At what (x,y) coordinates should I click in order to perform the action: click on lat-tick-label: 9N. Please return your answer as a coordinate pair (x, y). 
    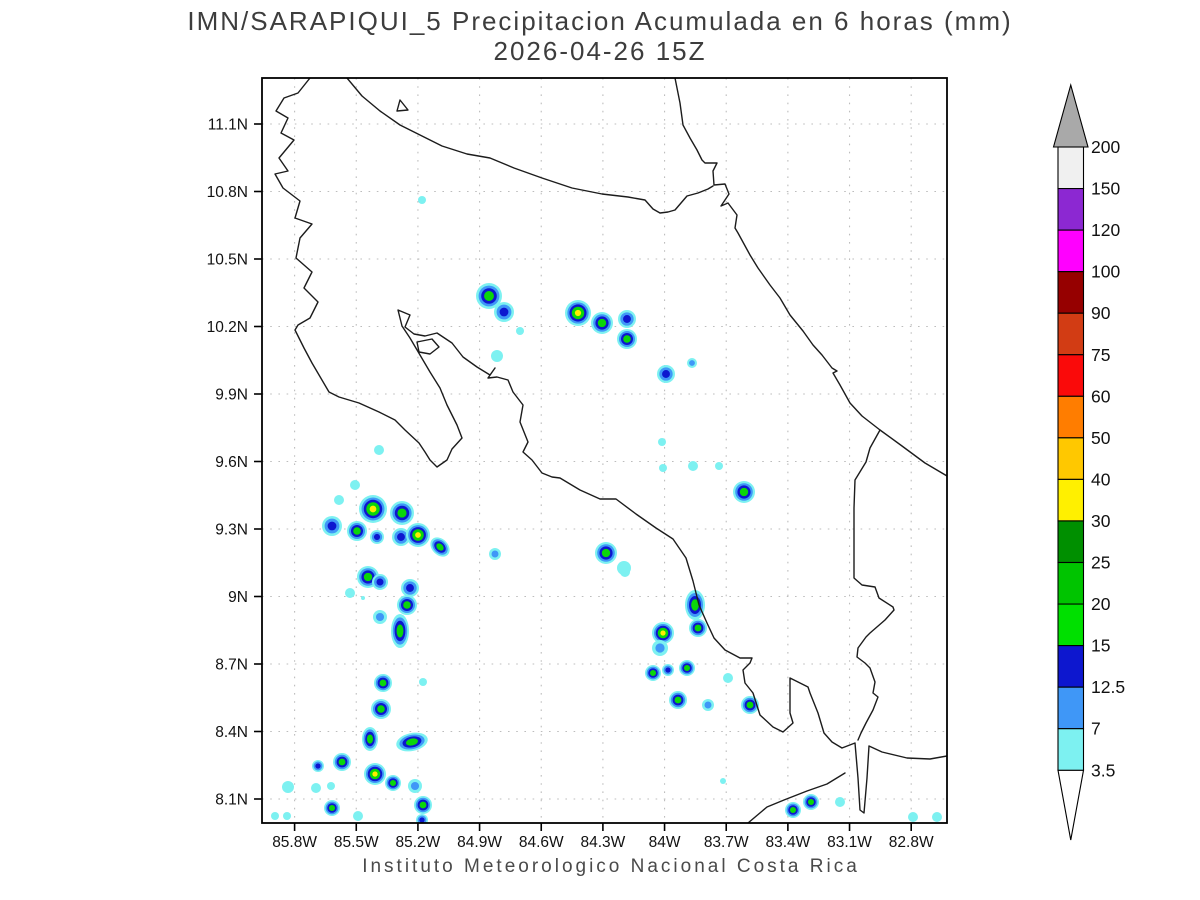
    Looking at the image, I should click on (238, 597).